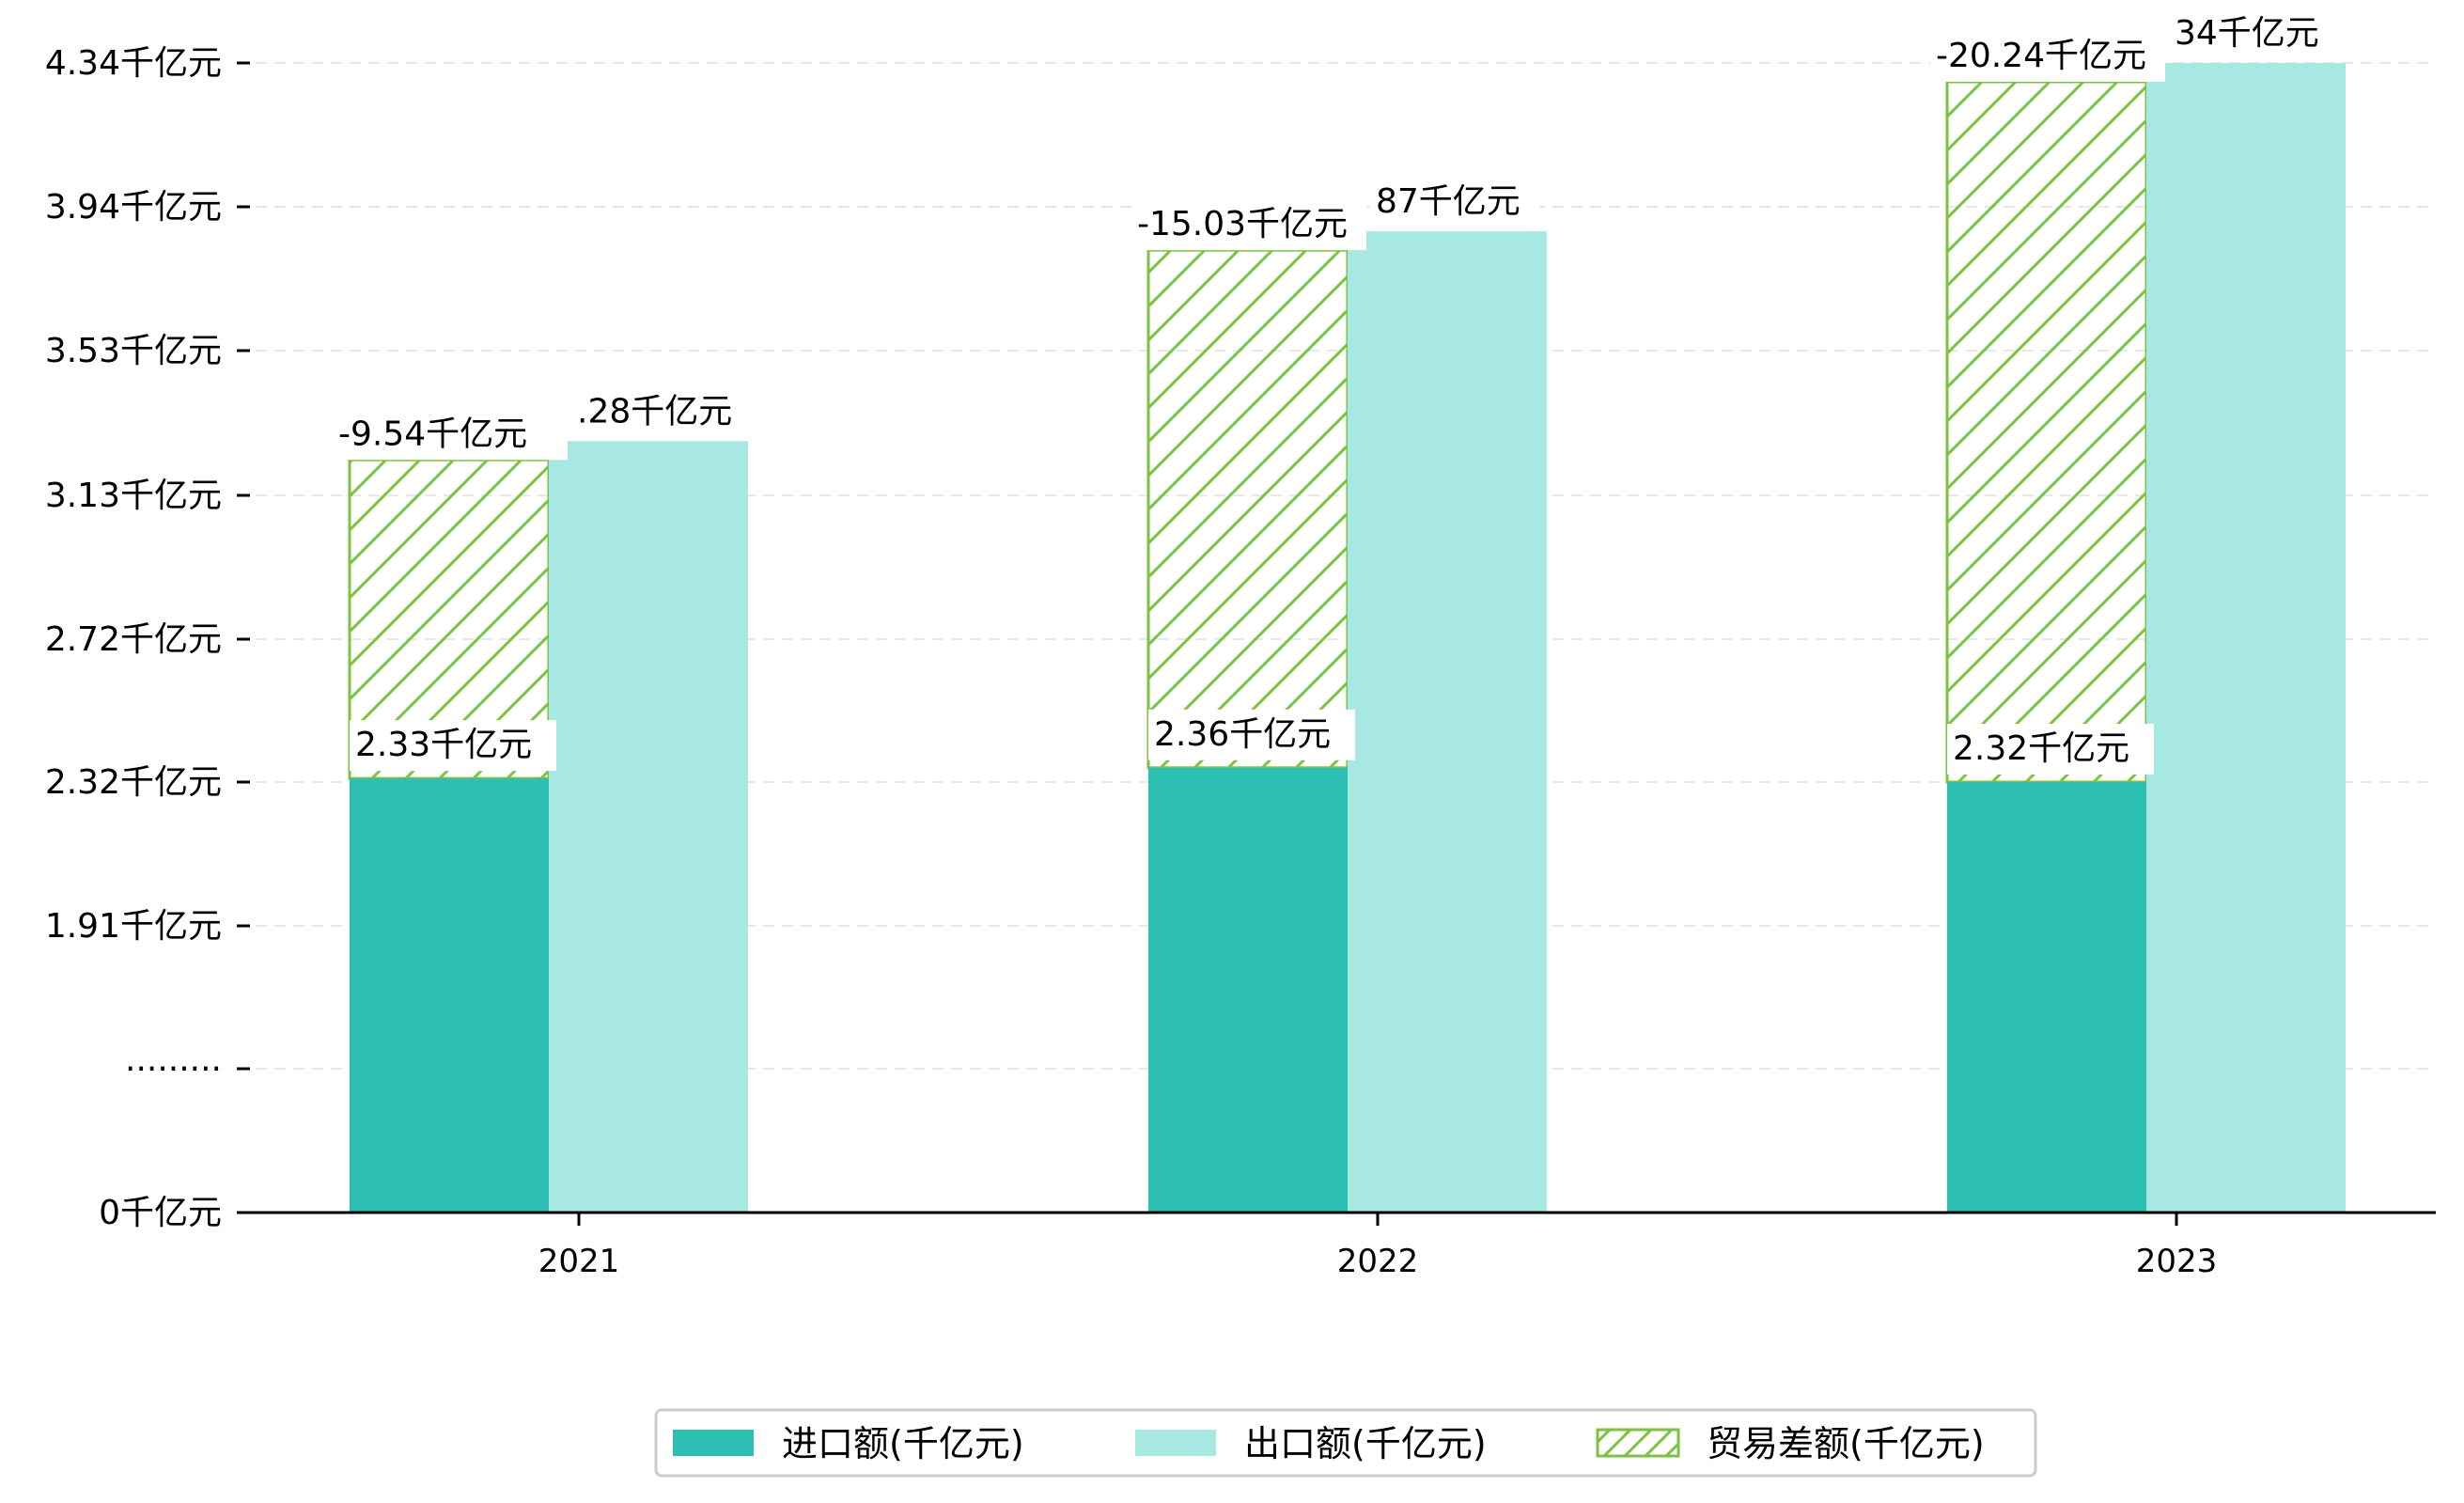  What do you see at coordinates (133, 639) in the screenshot?
I see `y-tick-label: 2.72千亿元` at bounding box center [133, 639].